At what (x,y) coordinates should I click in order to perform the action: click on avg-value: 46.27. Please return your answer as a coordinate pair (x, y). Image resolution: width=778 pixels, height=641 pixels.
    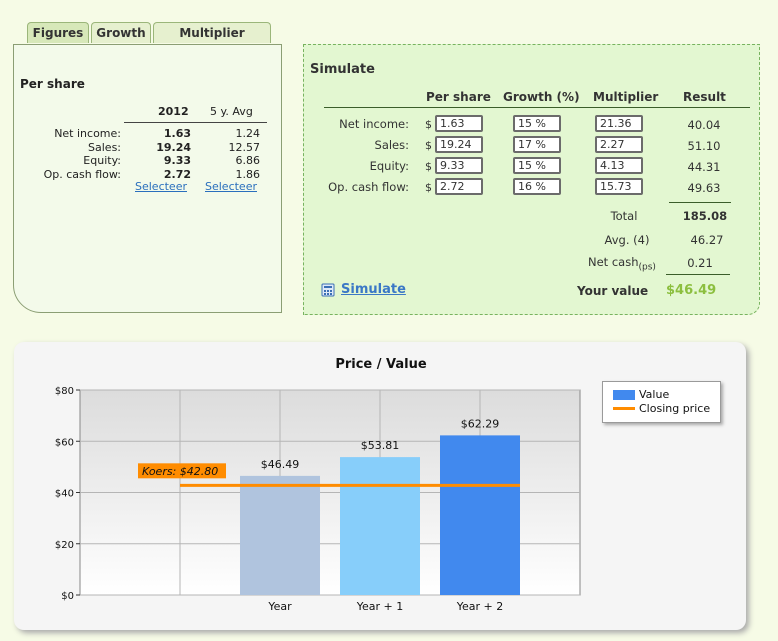
    Looking at the image, I should click on (707, 240).